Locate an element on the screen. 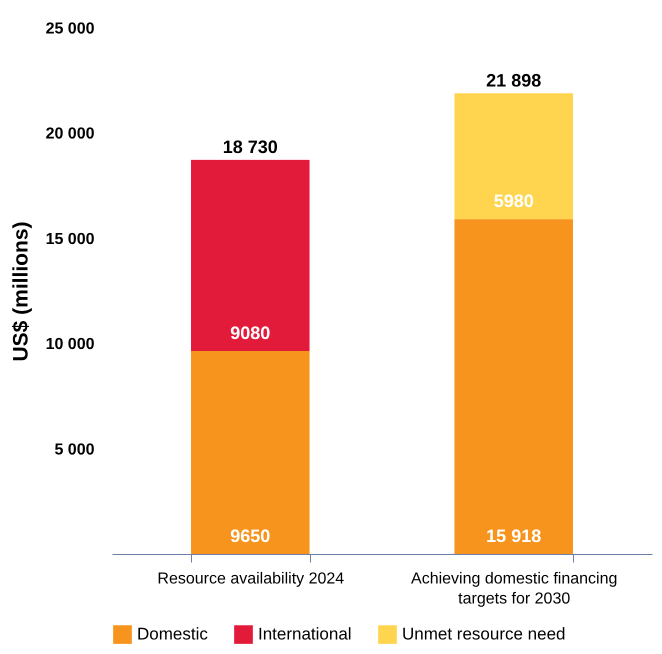 Image resolution: width=662 pixels, height=654 pixels. data-label: 5980 is located at coordinates (514, 201).